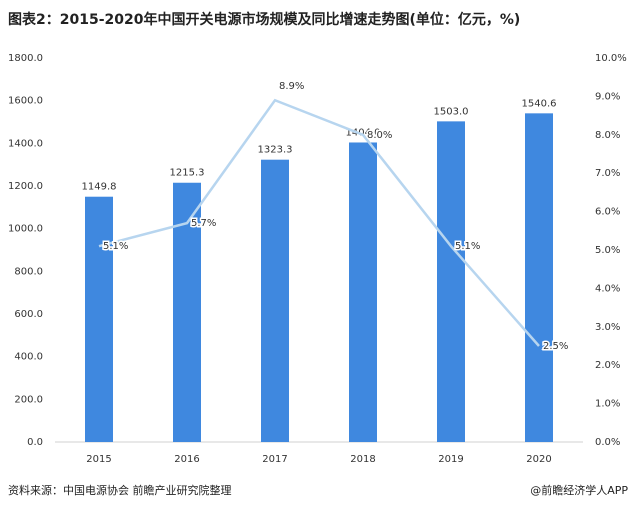  What do you see at coordinates (579, 490) in the screenshot?
I see `watermark: @前瞻经济学人APP` at bounding box center [579, 490].